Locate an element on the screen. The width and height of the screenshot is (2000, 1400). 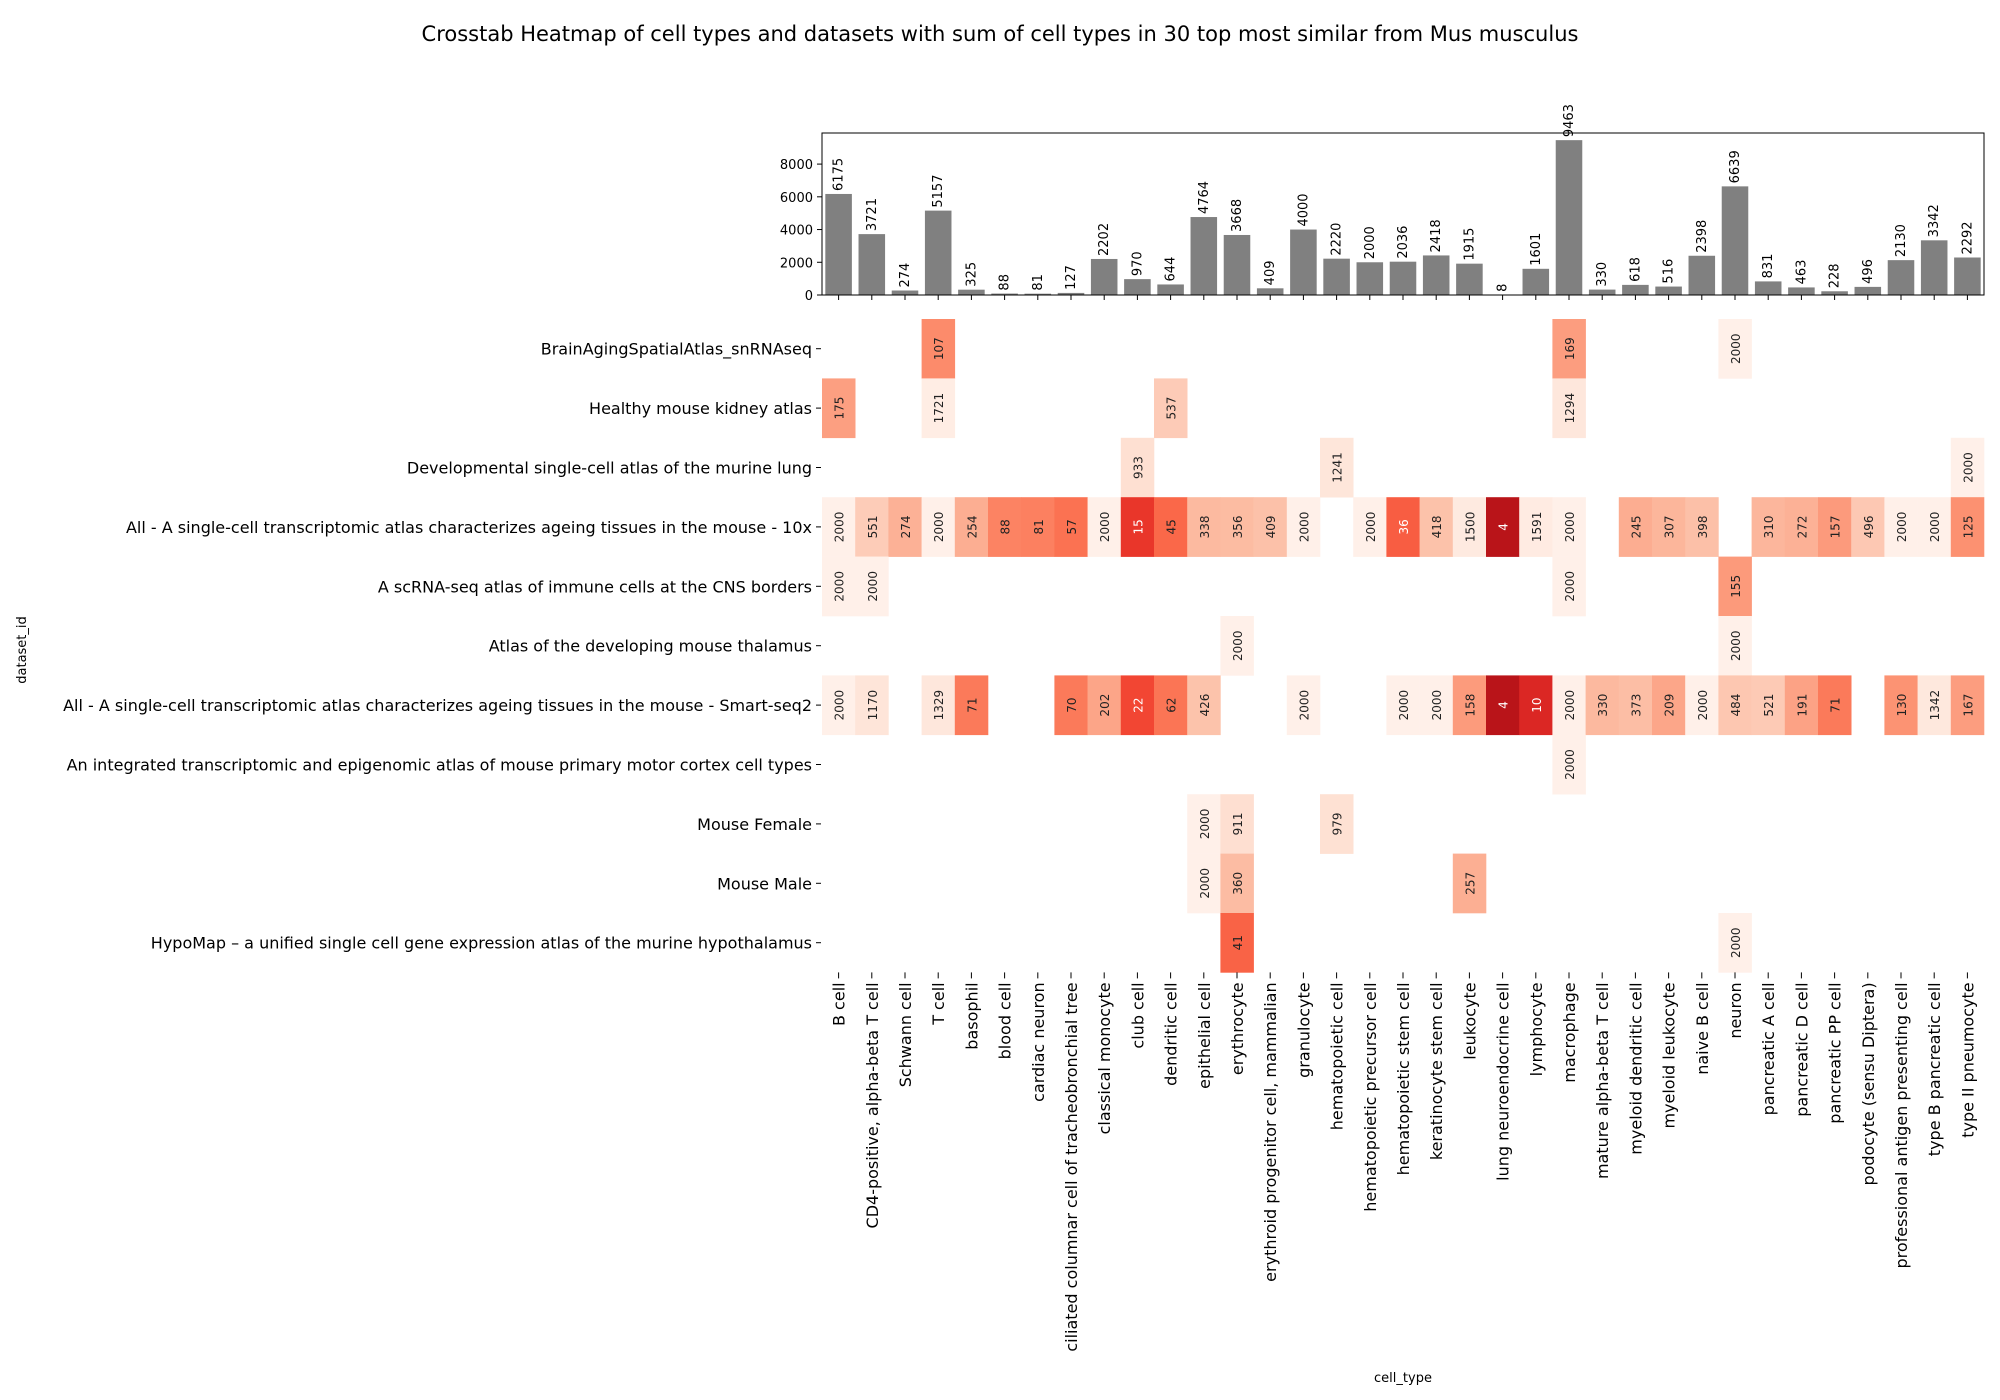
cell-type-label: T cell is located at coordinates (938, 1003).